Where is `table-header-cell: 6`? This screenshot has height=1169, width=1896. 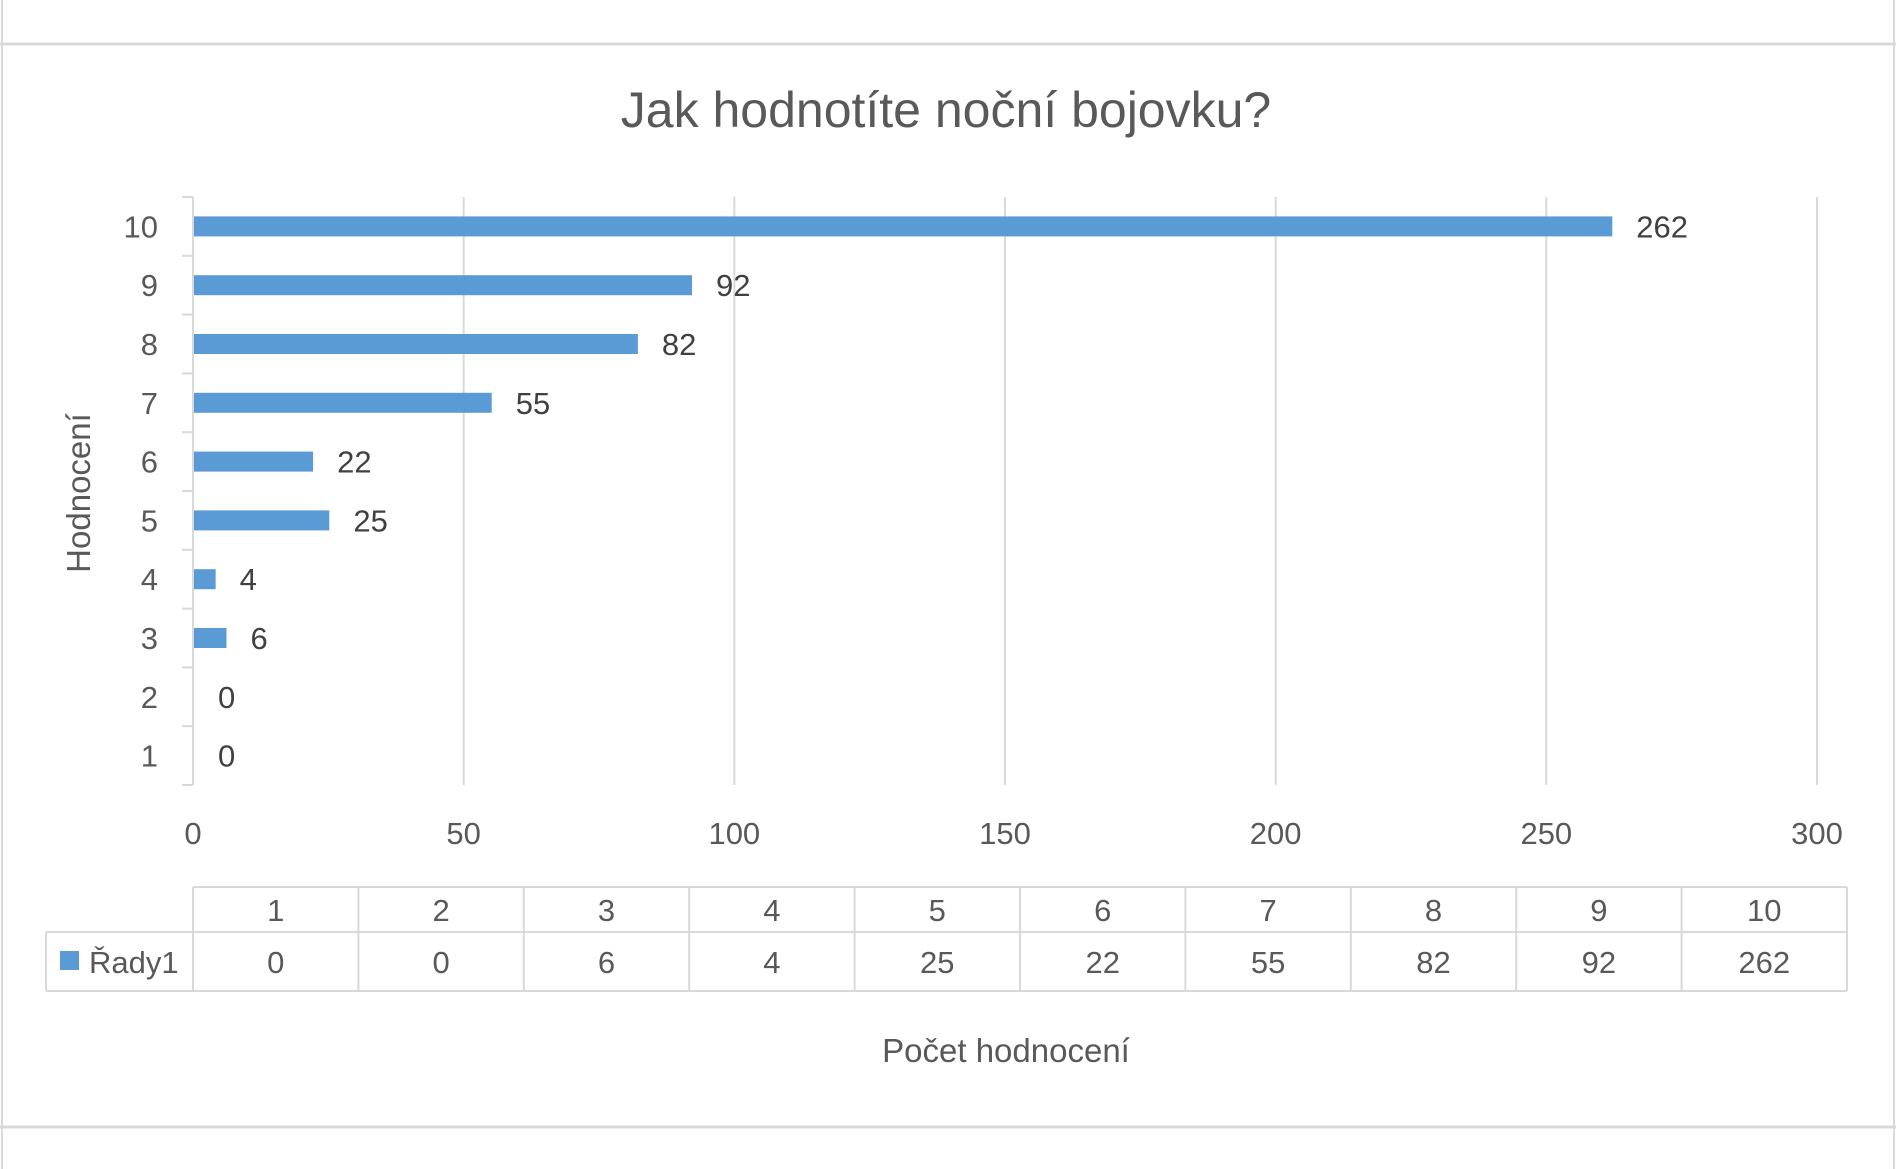
table-header-cell: 6 is located at coordinates (1102, 910).